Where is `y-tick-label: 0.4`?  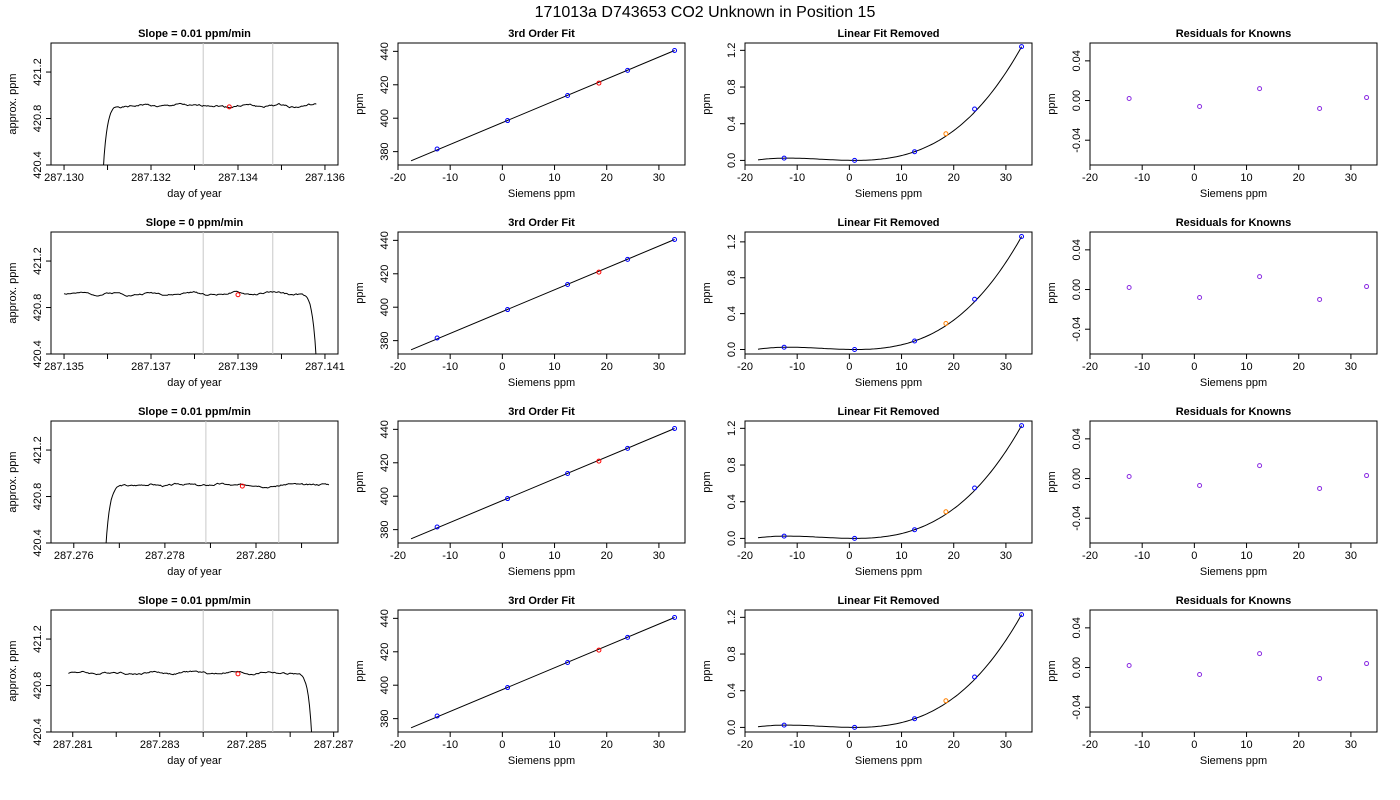
y-tick-label: 0.4 is located at coordinates (732, 690).